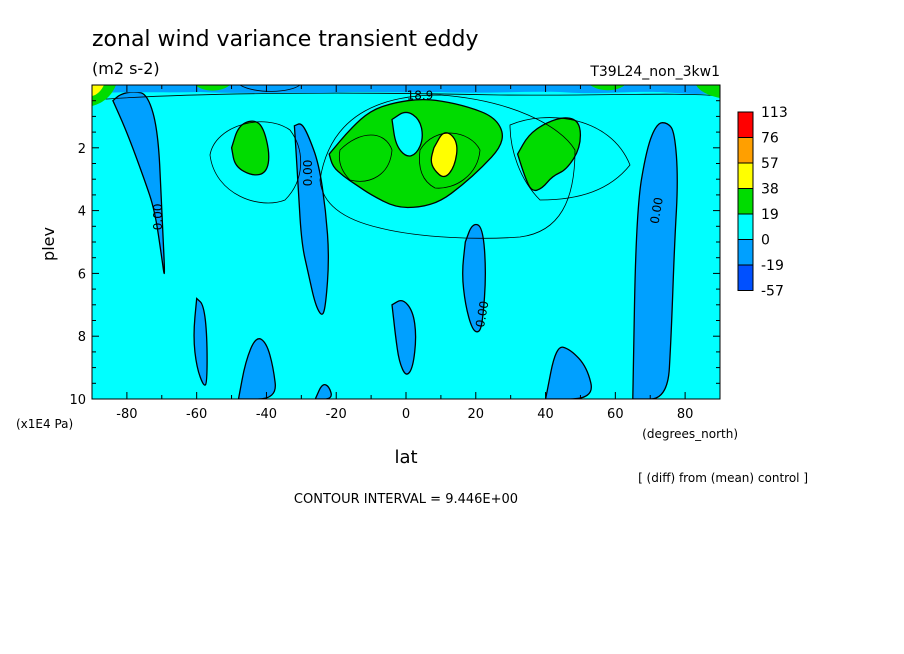 The width and height of the screenshot is (904, 654). What do you see at coordinates (285, 39) in the screenshot?
I see `chart-title: zonal wind variance transient eddy` at bounding box center [285, 39].